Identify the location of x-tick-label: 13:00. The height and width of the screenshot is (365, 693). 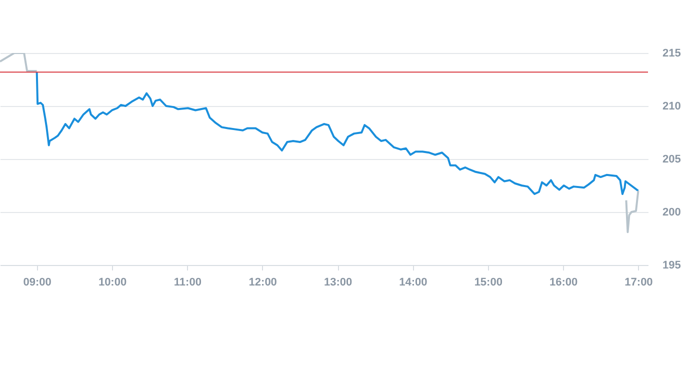
(338, 282).